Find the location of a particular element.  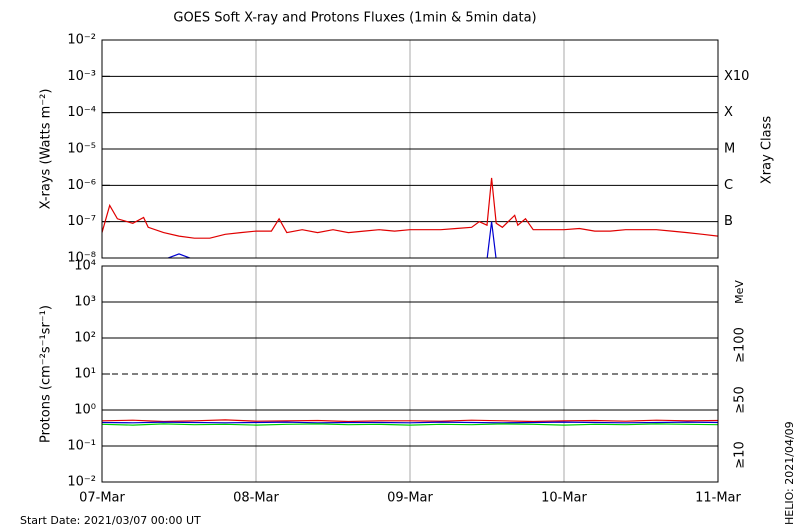

y-tick-label: 10⁰ is located at coordinates (85, 410).